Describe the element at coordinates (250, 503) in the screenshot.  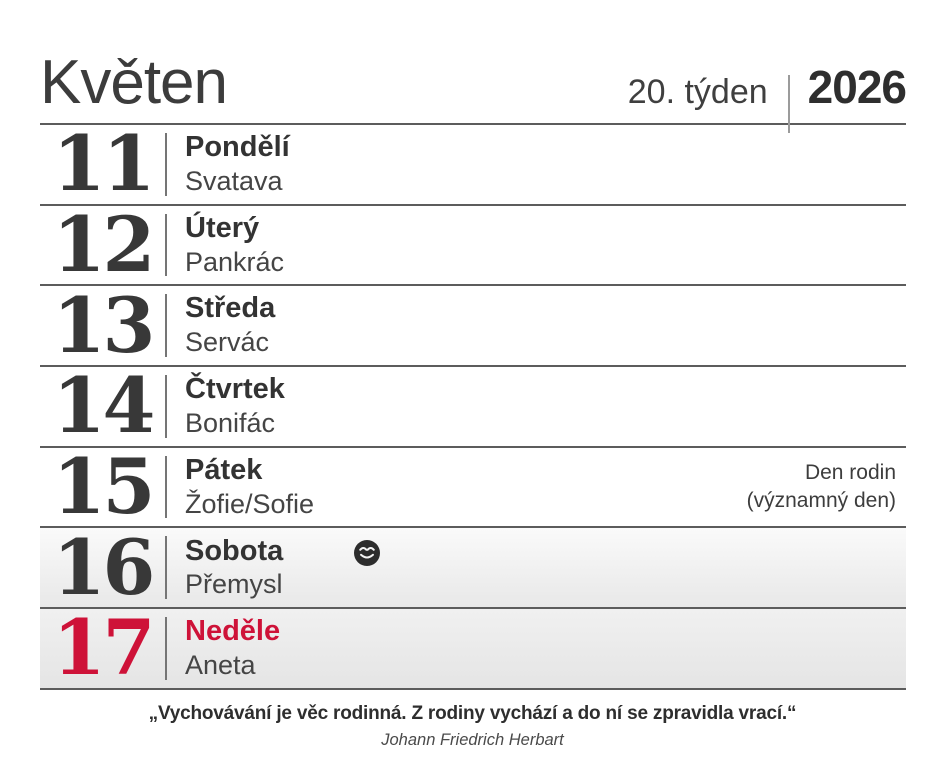
I see `name-day: Žofie/Sofie` at that location.